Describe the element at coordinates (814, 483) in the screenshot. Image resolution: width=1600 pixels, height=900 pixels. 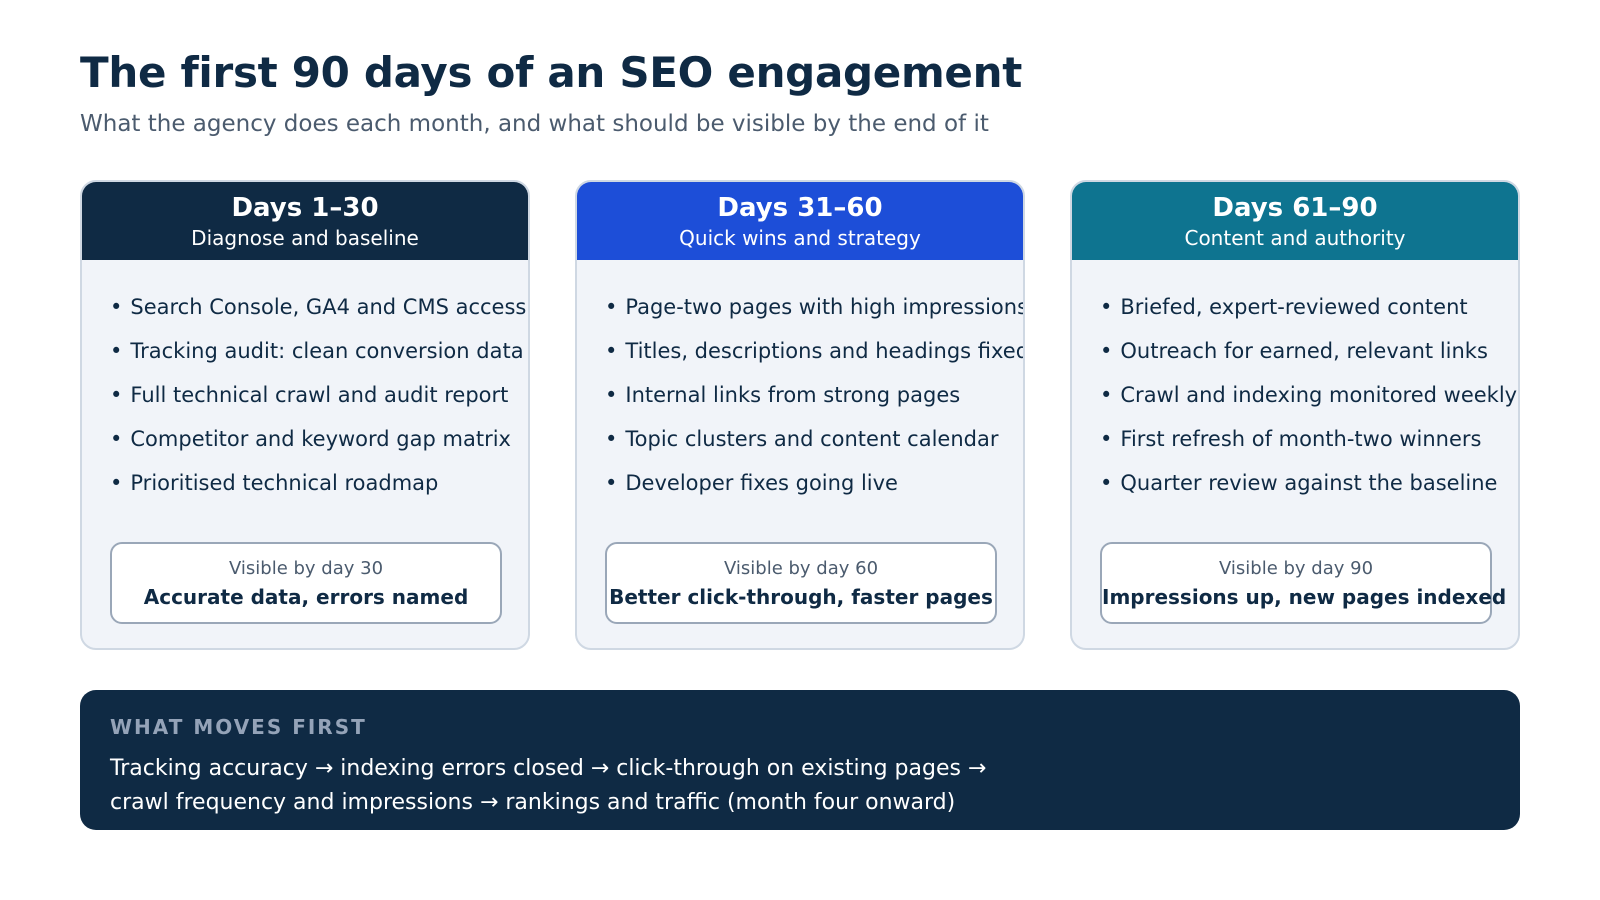
I see `phase-task: Developer fixes going live` at that location.